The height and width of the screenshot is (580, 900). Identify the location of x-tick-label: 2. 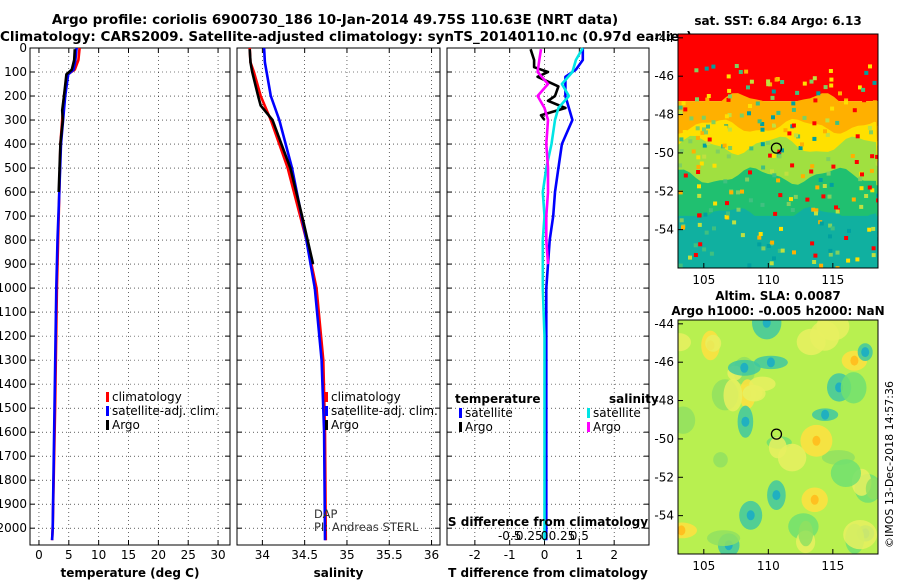
(614, 555).